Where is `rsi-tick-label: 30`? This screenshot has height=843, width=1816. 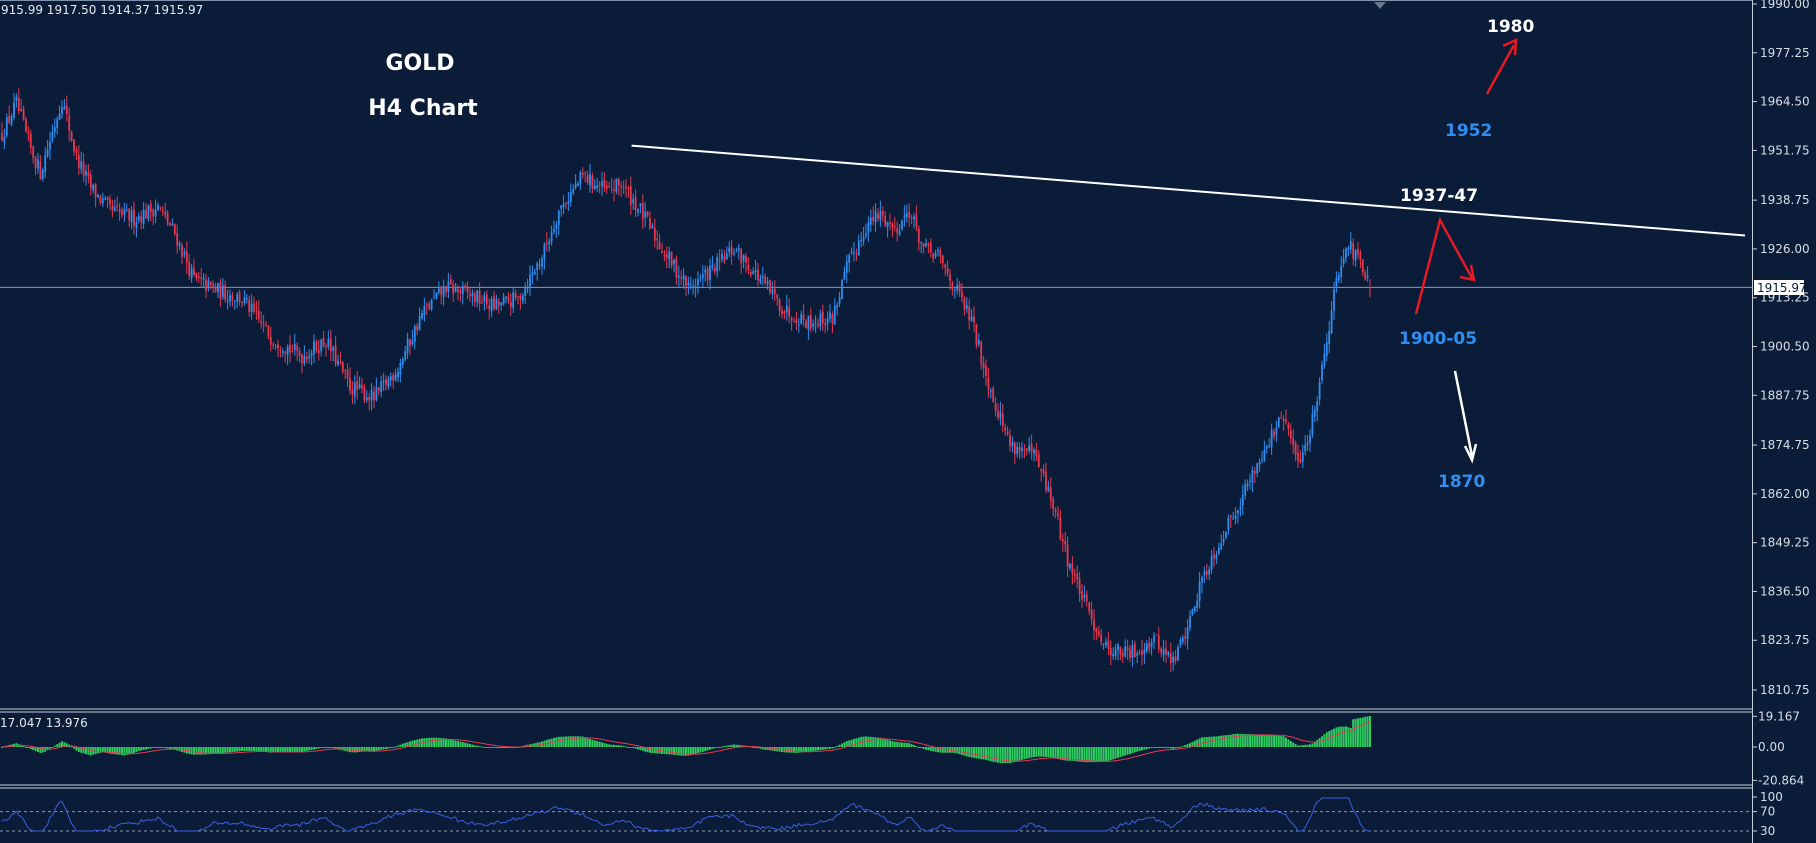 rsi-tick-label: 30 is located at coordinates (1767, 831).